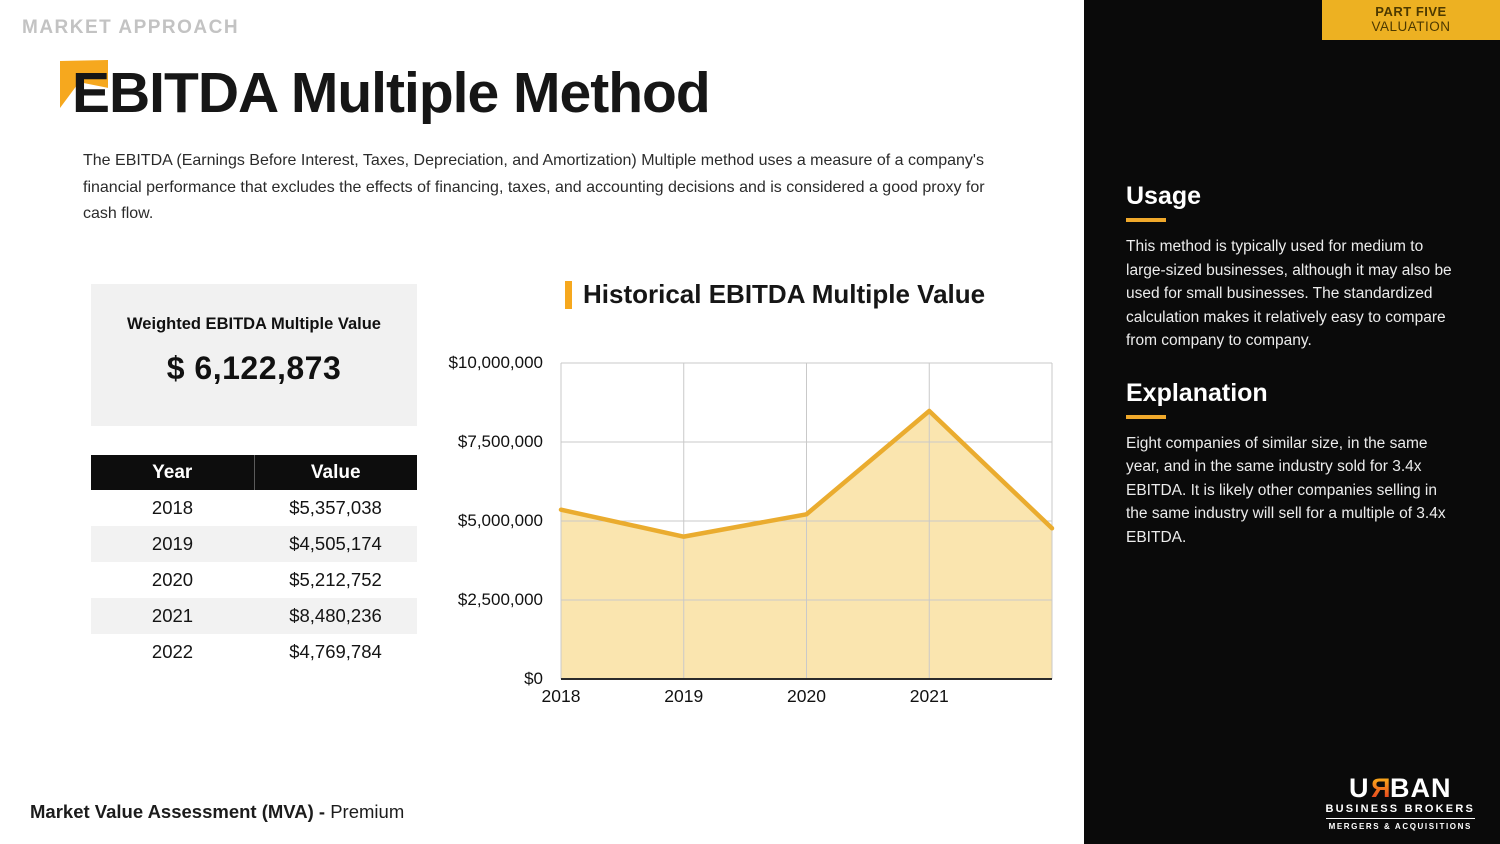 The width and height of the screenshot is (1500, 844). I want to click on x-tick-label: 2021, so click(929, 696).